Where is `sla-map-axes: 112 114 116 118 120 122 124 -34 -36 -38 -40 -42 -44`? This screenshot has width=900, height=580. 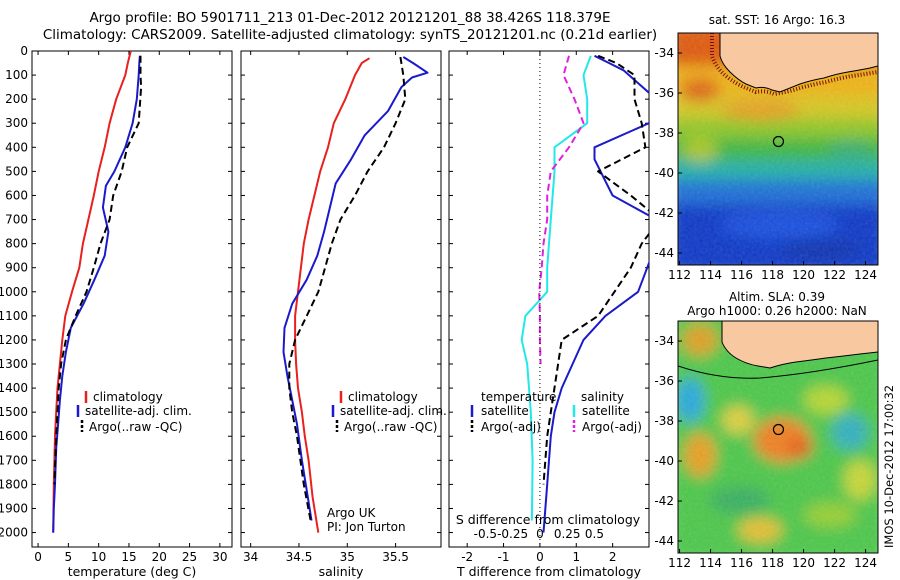
sla-map-axes: 112 114 116 118 120 122 124 -34 -36 -38 -40 -42 -44 is located at coordinates (765, 452).